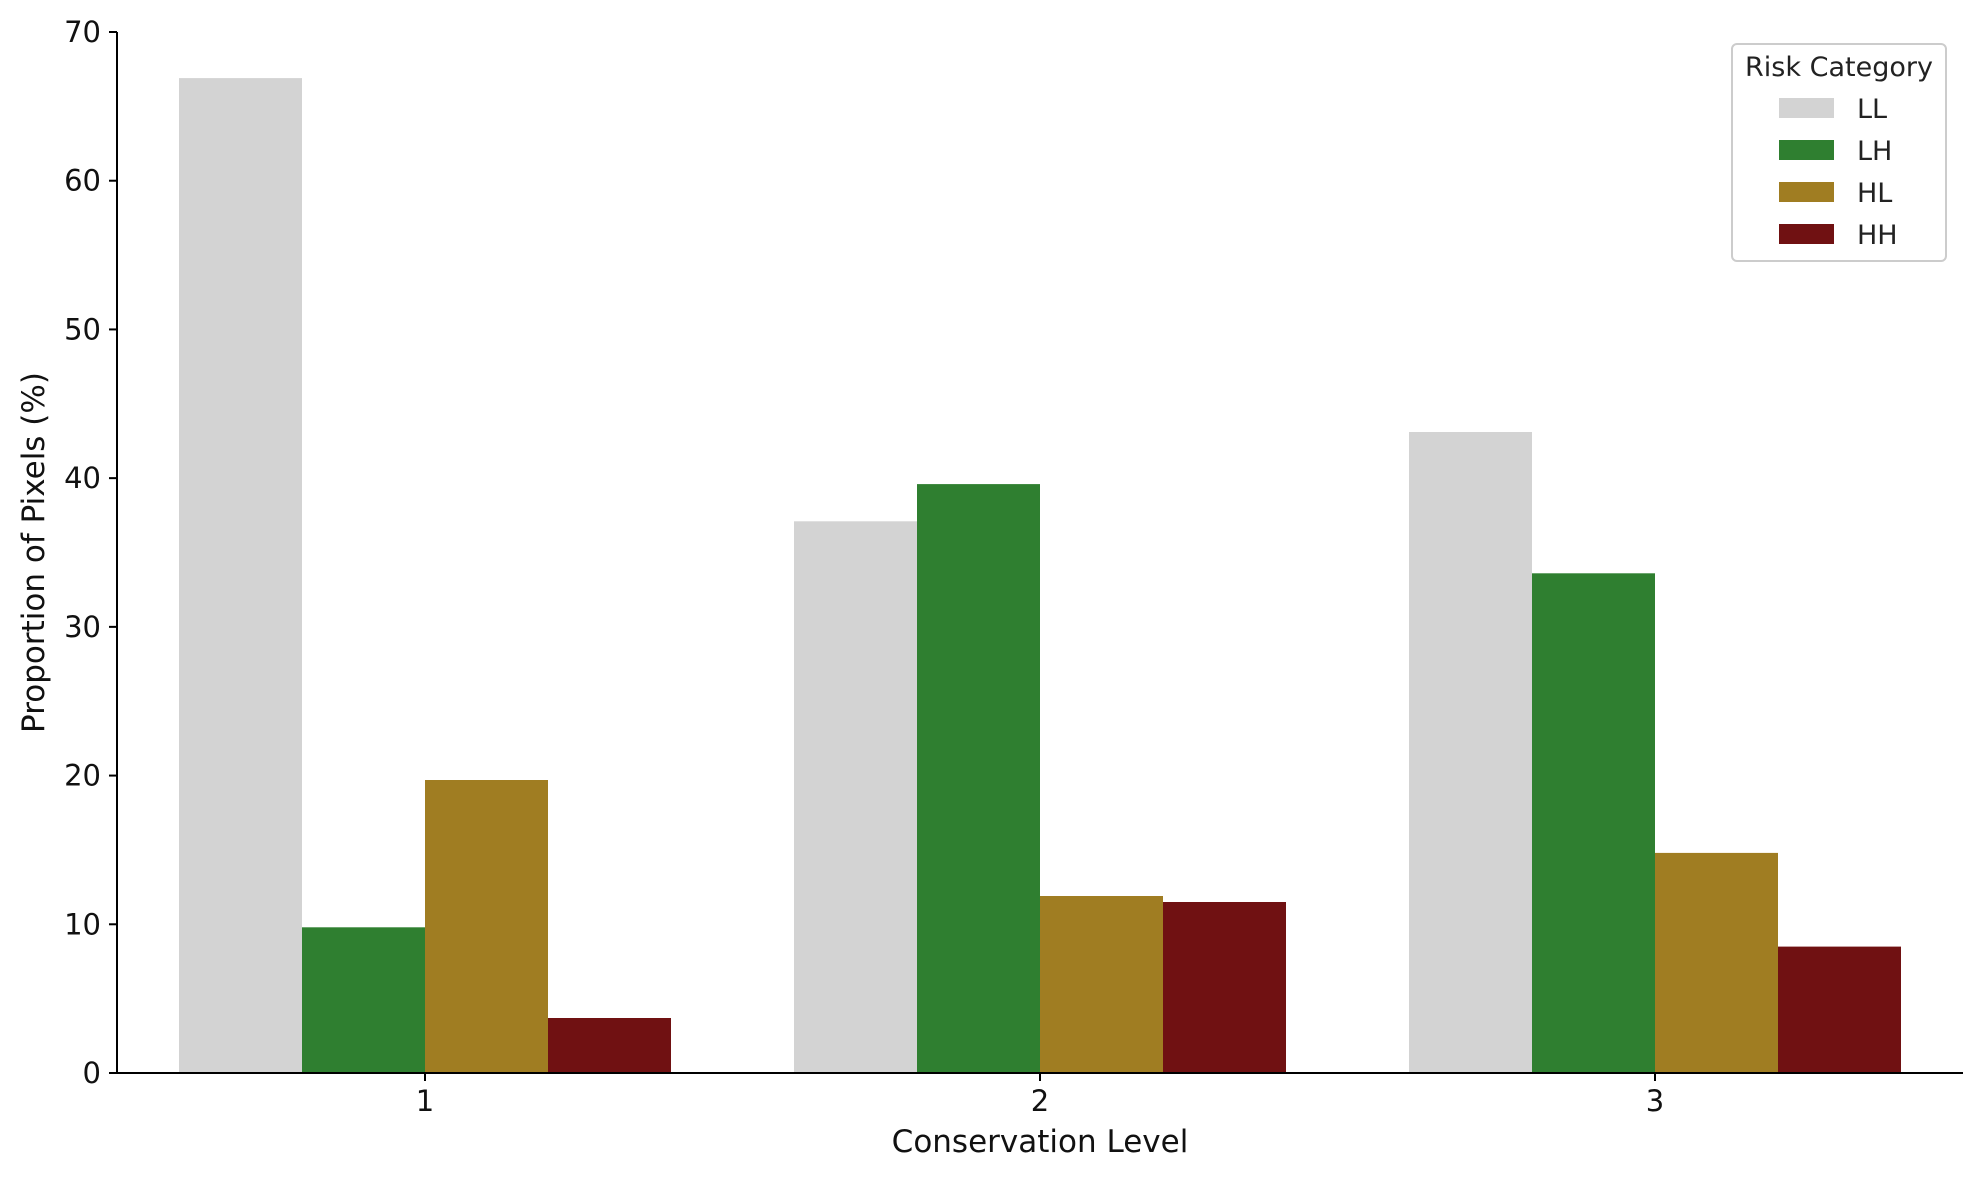  Describe the element at coordinates (82, 478) in the screenshot. I see `y-tick-label: 40` at that location.